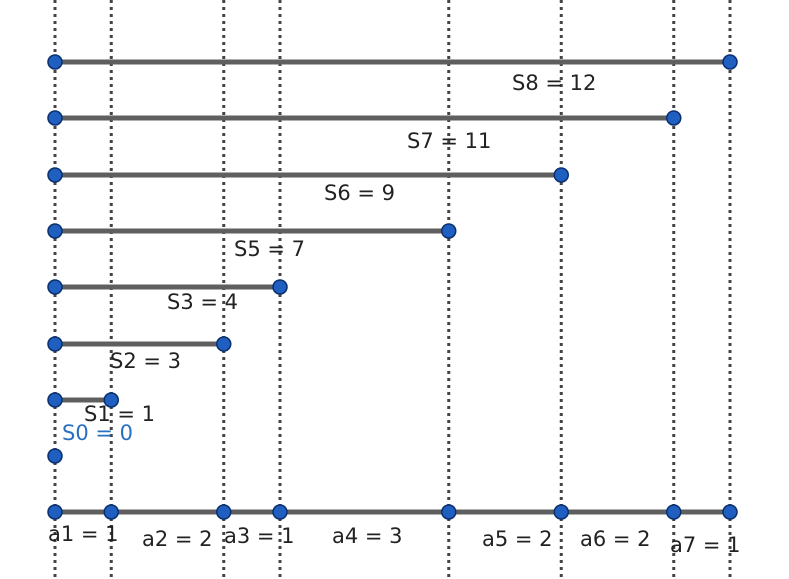  Describe the element at coordinates (97, 433) in the screenshot. I see `sum-label-s0: S0 = 0` at that location.